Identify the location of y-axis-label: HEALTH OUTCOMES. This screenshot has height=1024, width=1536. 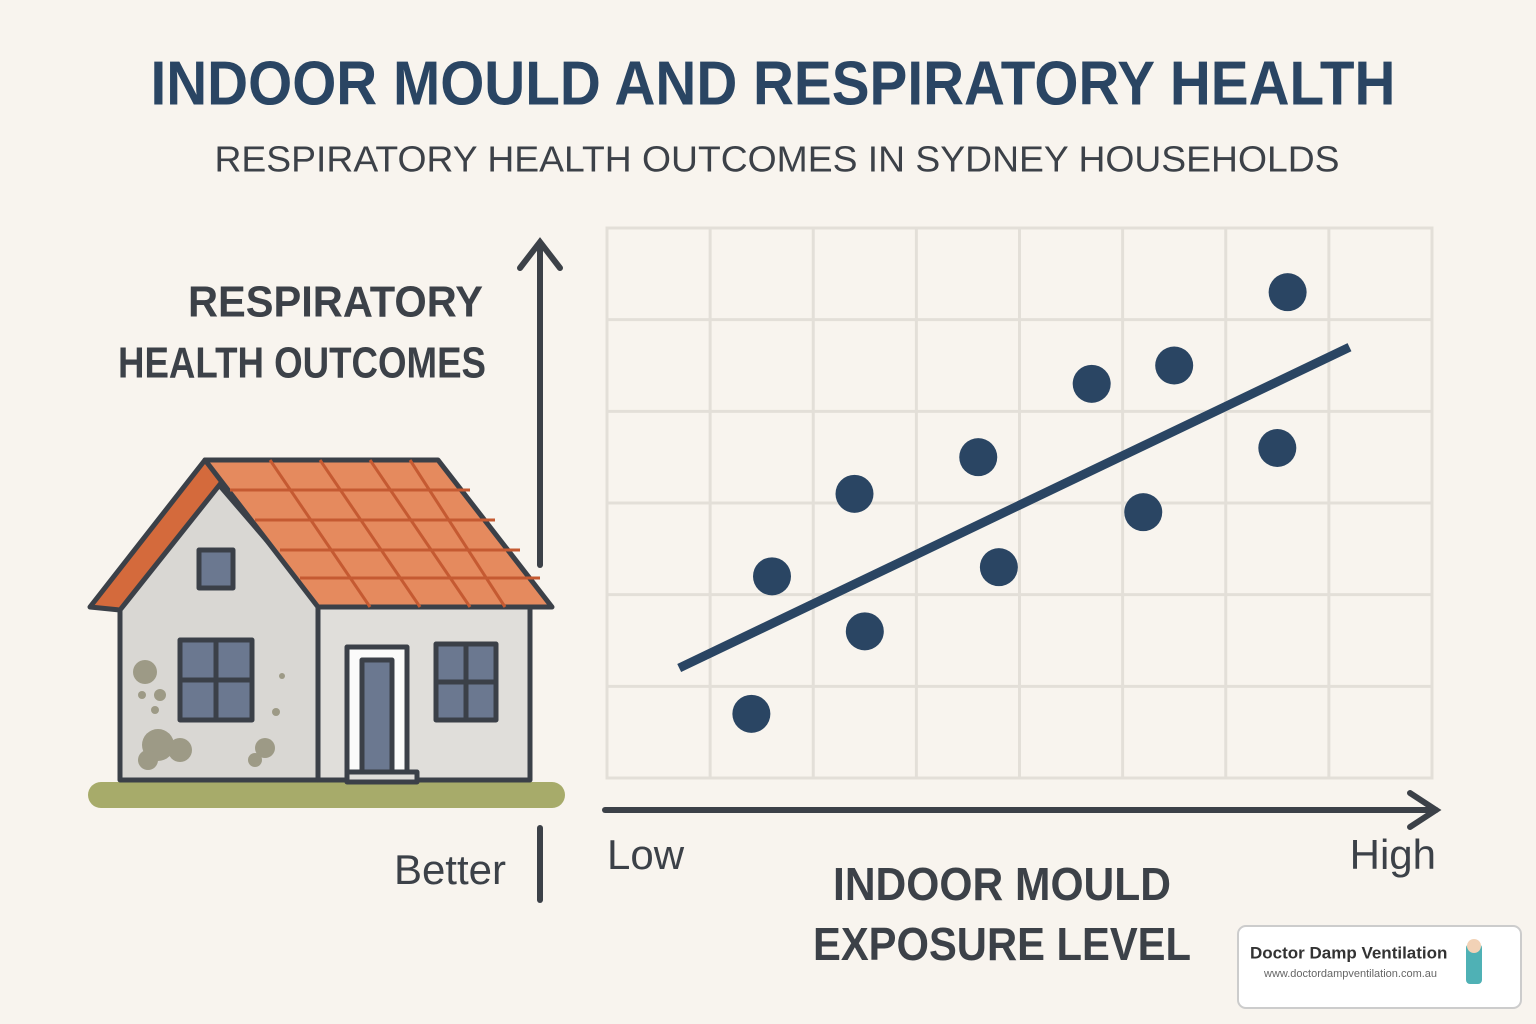
(302, 363).